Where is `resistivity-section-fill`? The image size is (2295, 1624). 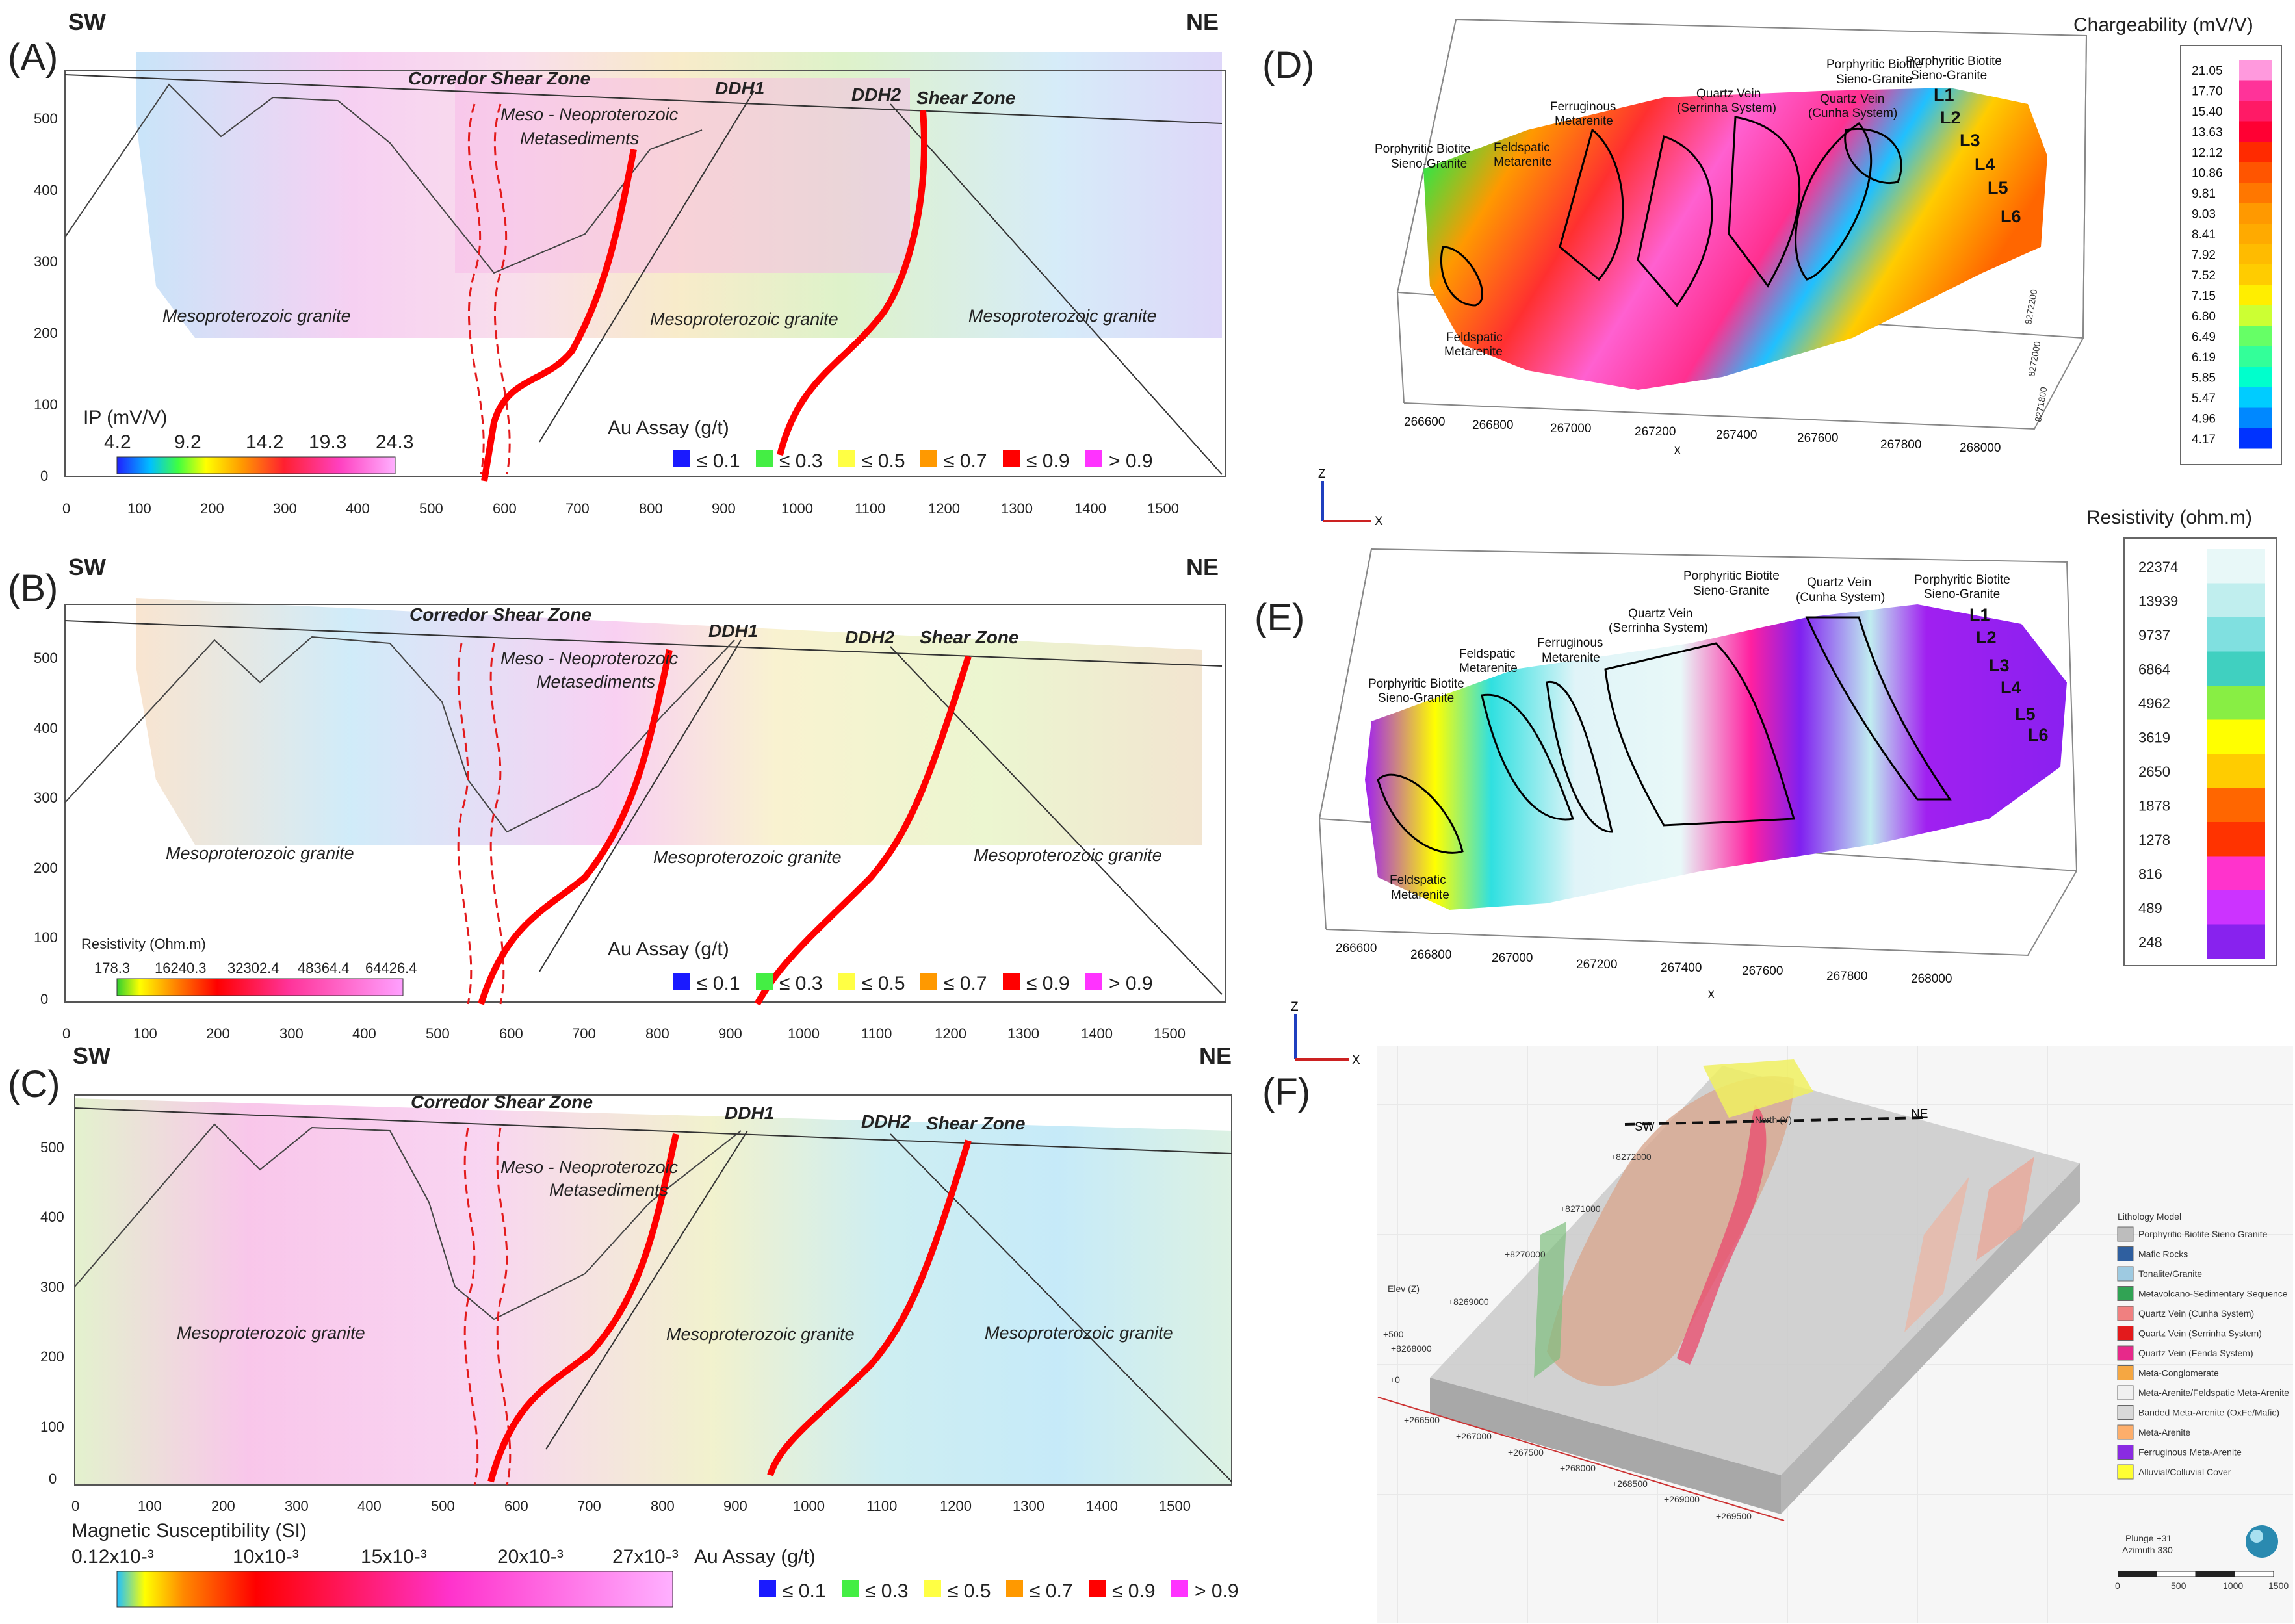
resistivity-section-fill is located at coordinates (669, 721).